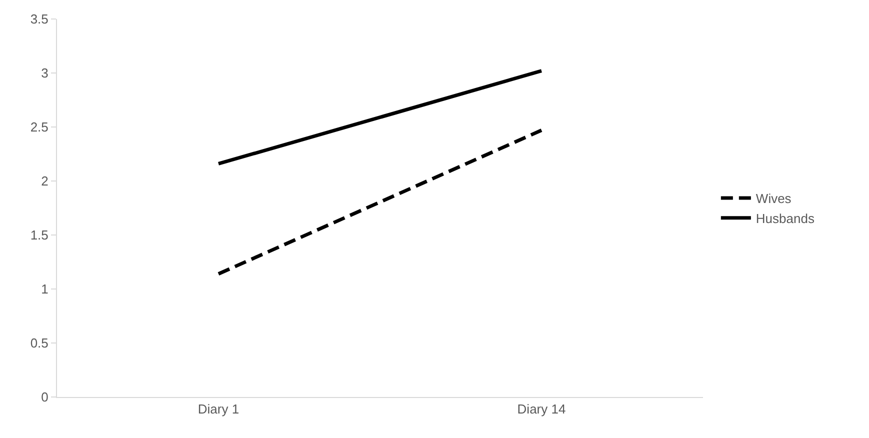  What do you see at coordinates (39, 343) in the screenshot?
I see `y-tick-label: 0.5` at bounding box center [39, 343].